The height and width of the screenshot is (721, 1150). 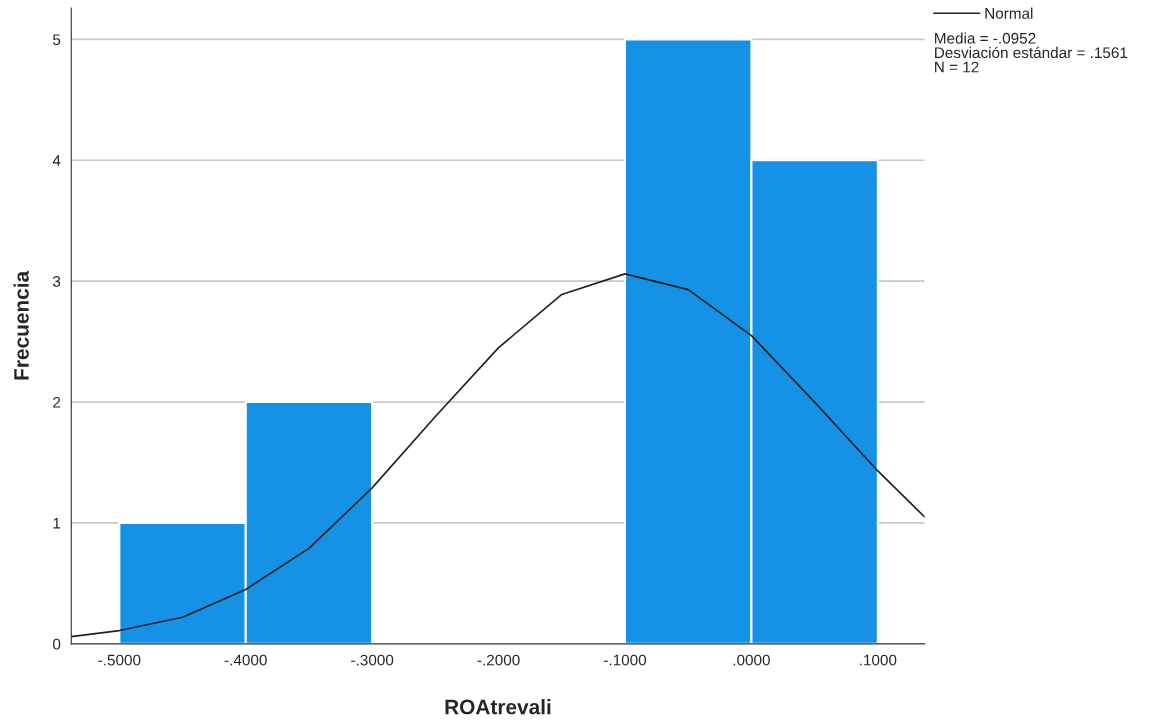 What do you see at coordinates (57, 523) in the screenshot?
I see `y-tick-label: 1` at bounding box center [57, 523].